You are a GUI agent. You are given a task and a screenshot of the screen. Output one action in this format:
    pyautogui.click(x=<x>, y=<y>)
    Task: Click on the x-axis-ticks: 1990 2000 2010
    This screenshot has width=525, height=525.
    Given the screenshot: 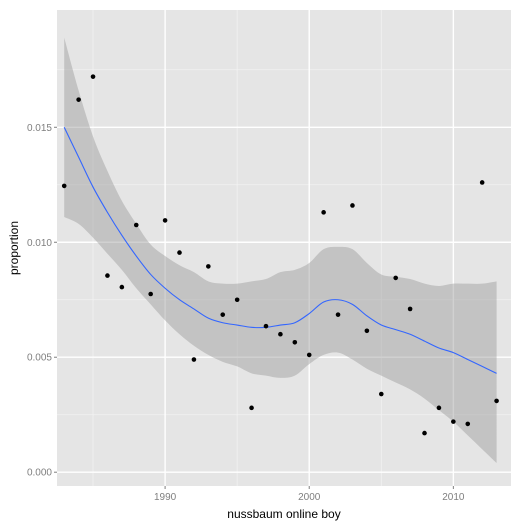 What is the action you would take?
    pyautogui.click(x=309, y=494)
    